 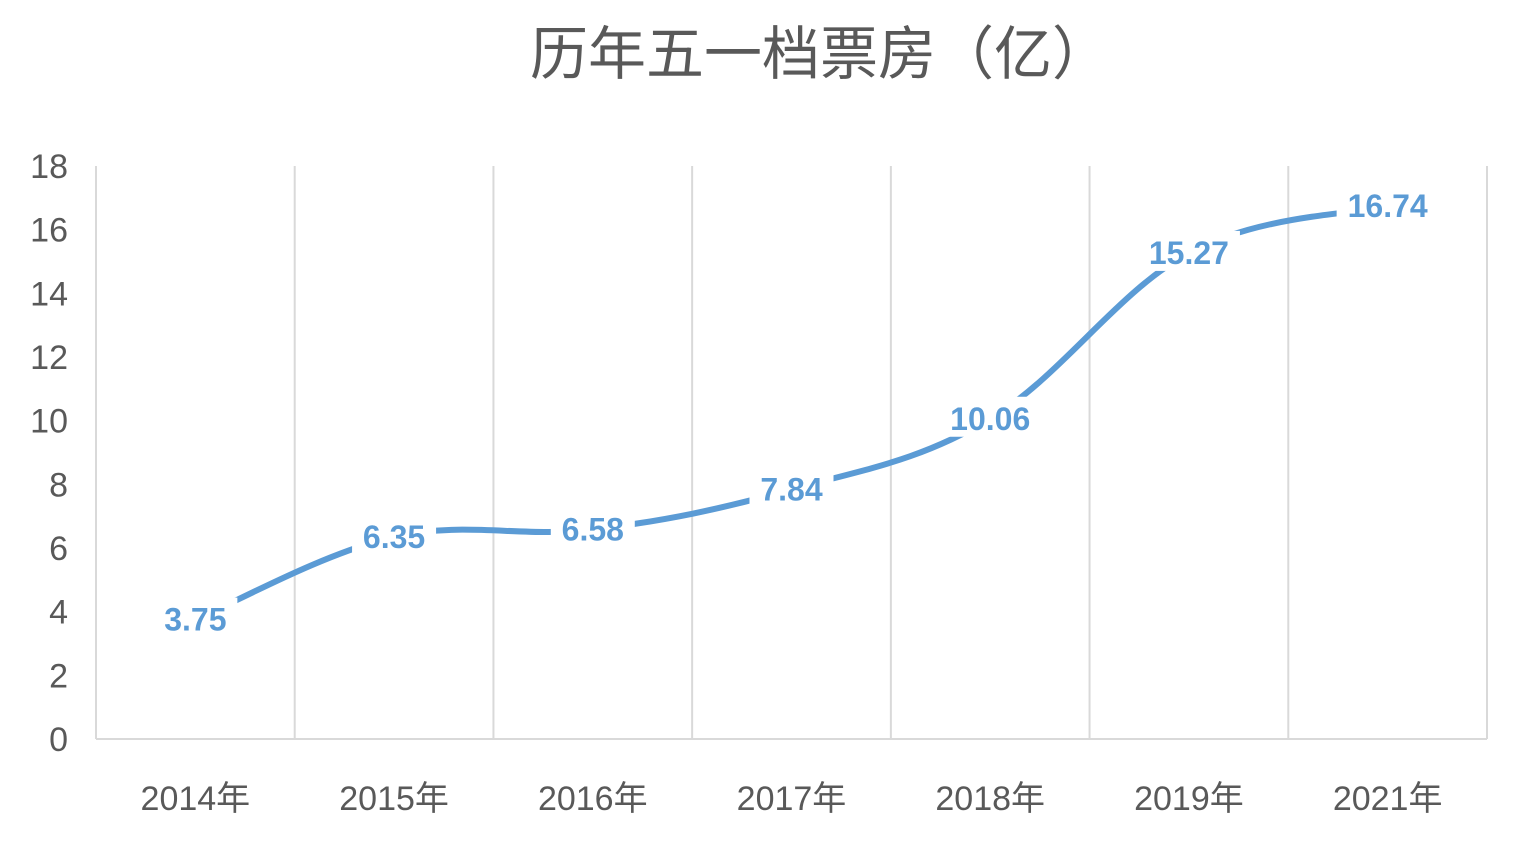 What do you see at coordinates (1189, 253) in the screenshot?
I see `data-label: 15.27` at bounding box center [1189, 253].